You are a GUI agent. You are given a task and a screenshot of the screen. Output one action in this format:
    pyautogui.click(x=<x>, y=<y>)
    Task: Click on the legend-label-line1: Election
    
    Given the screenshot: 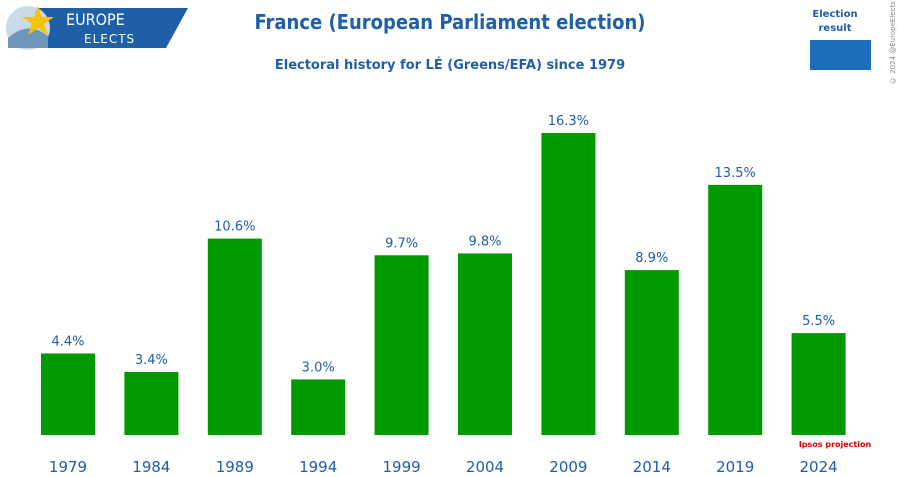 What is the action you would take?
    pyautogui.click(x=835, y=14)
    